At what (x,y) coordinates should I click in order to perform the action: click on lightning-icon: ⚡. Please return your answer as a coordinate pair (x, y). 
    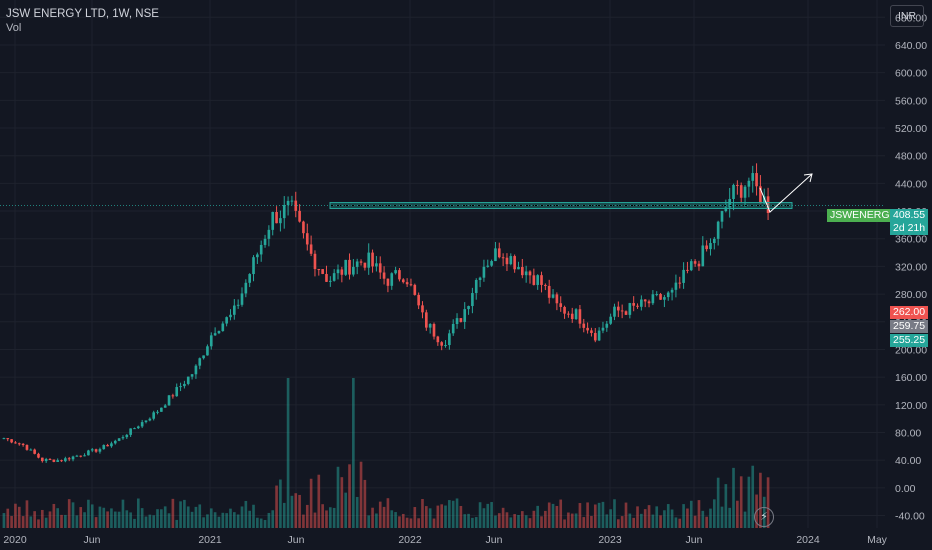
    Looking at the image, I should click on (764, 517).